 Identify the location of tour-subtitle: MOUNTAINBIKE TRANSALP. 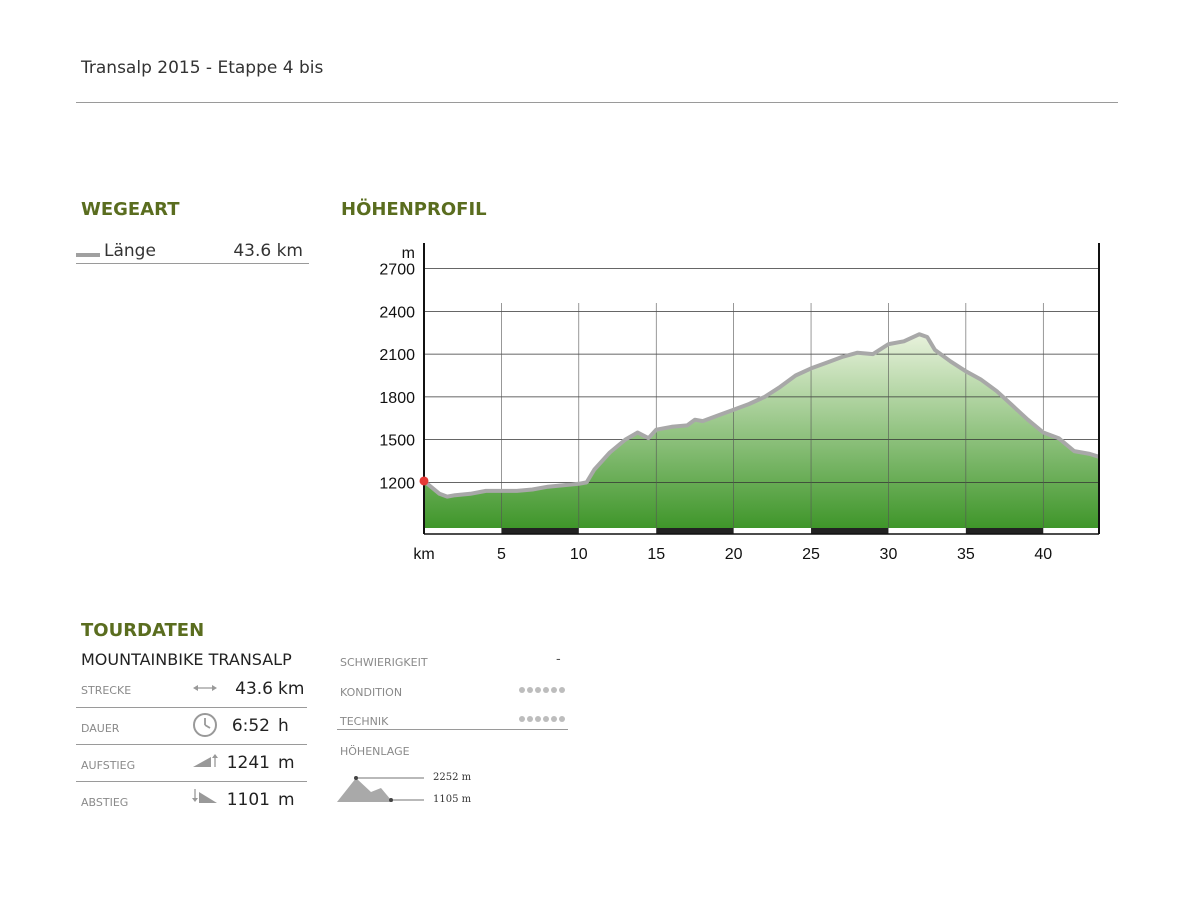
(186, 659).